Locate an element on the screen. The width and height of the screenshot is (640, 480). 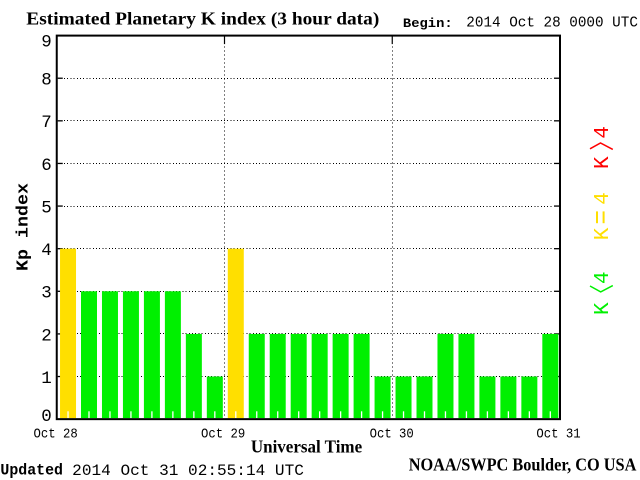
svg-text: 9 is located at coordinates (46, 43).